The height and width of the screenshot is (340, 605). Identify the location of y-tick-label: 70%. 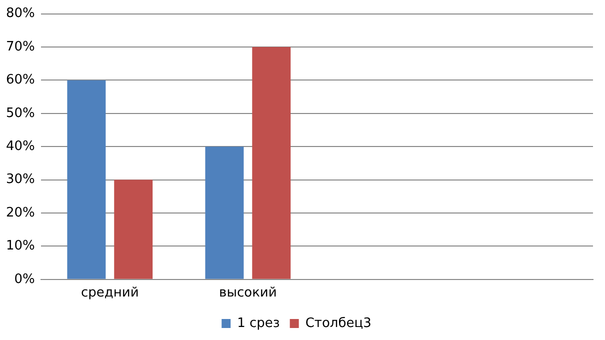
(20, 46).